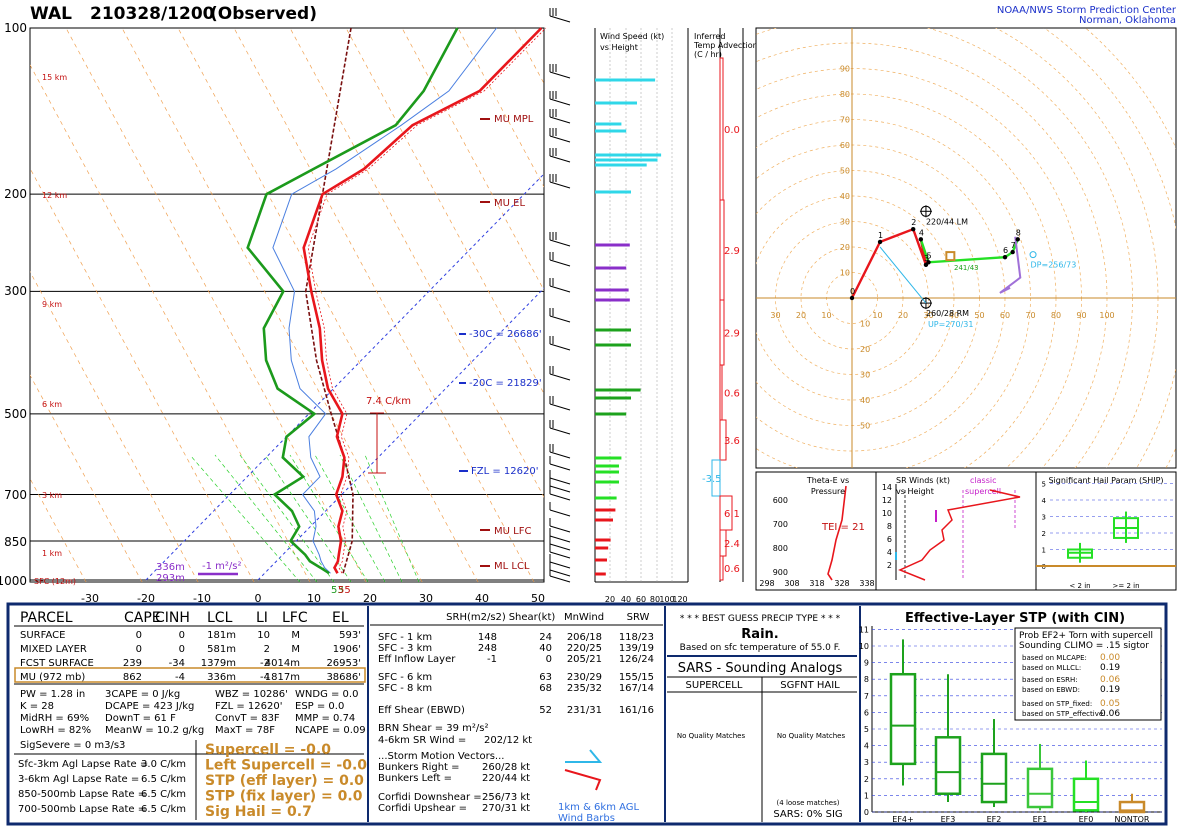 This screenshot has width=1182, height=826. Describe the element at coordinates (709, 36) in the screenshot. I see `adv-title1: Inferred` at that location.